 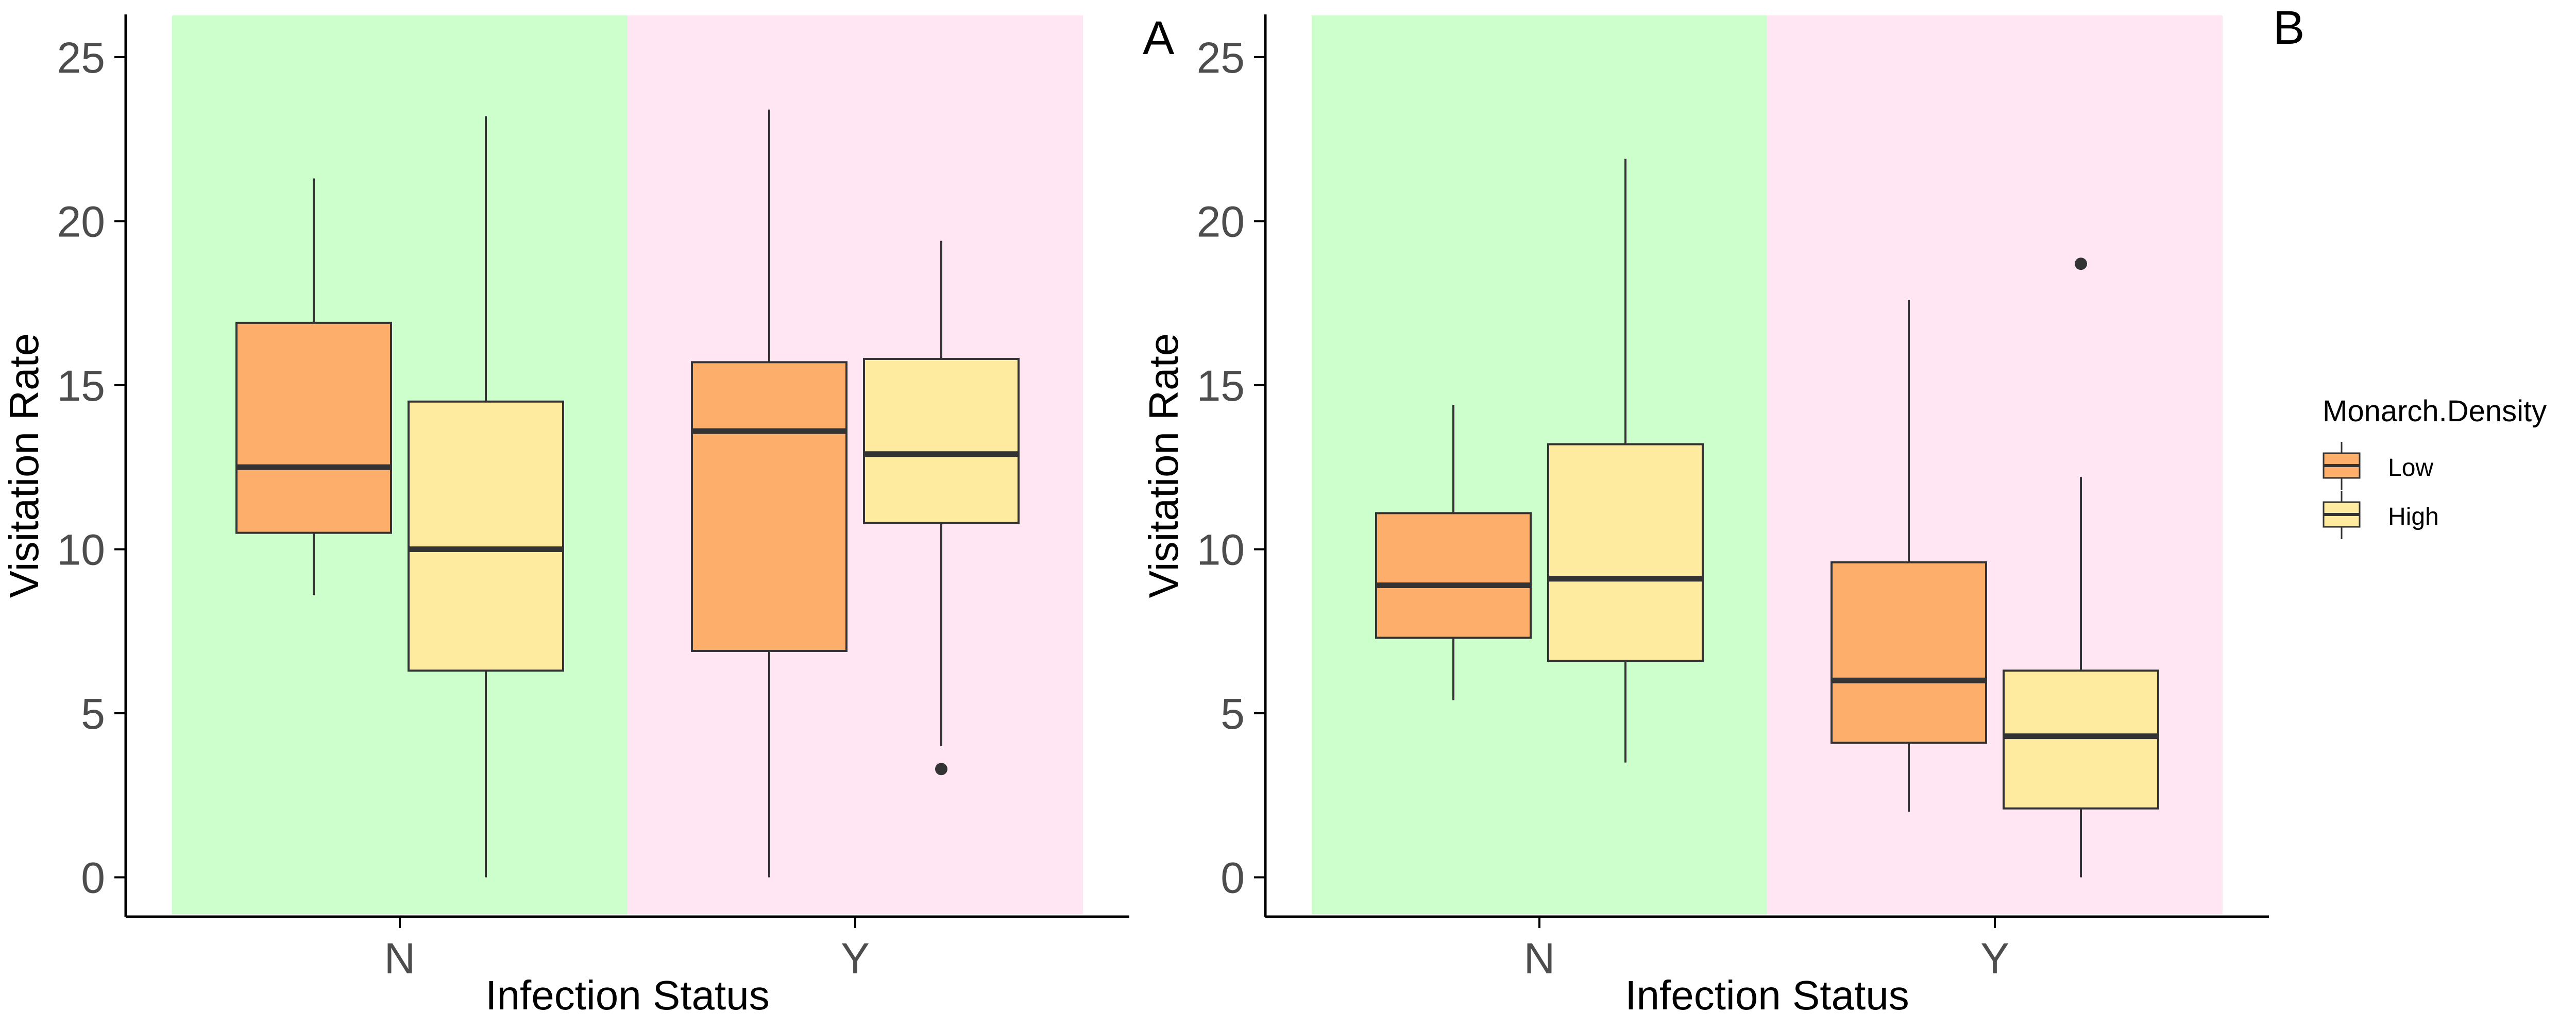 I want to click on legend-item-High: High, so click(x=2381, y=515).